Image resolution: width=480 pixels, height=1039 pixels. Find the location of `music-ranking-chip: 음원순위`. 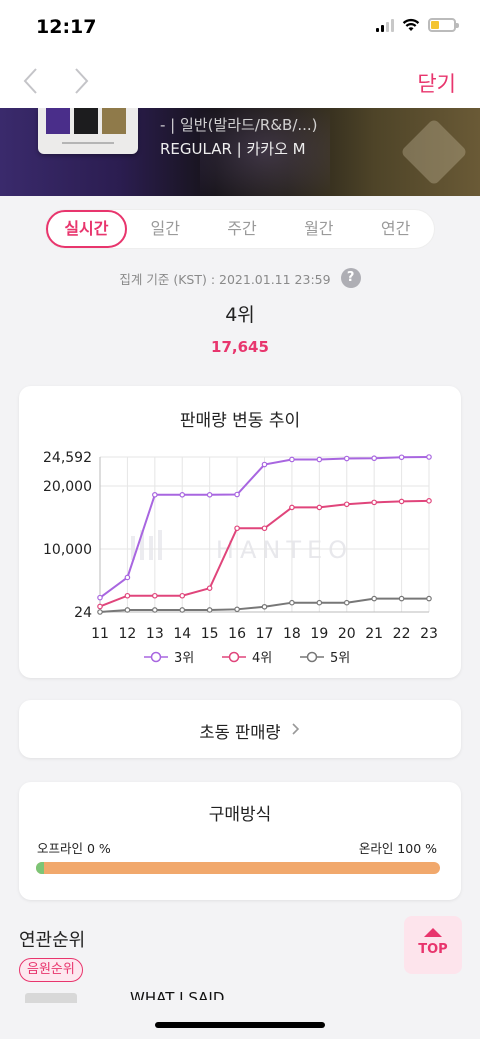

music-ranking-chip: 음원순위 is located at coordinates (51, 970).